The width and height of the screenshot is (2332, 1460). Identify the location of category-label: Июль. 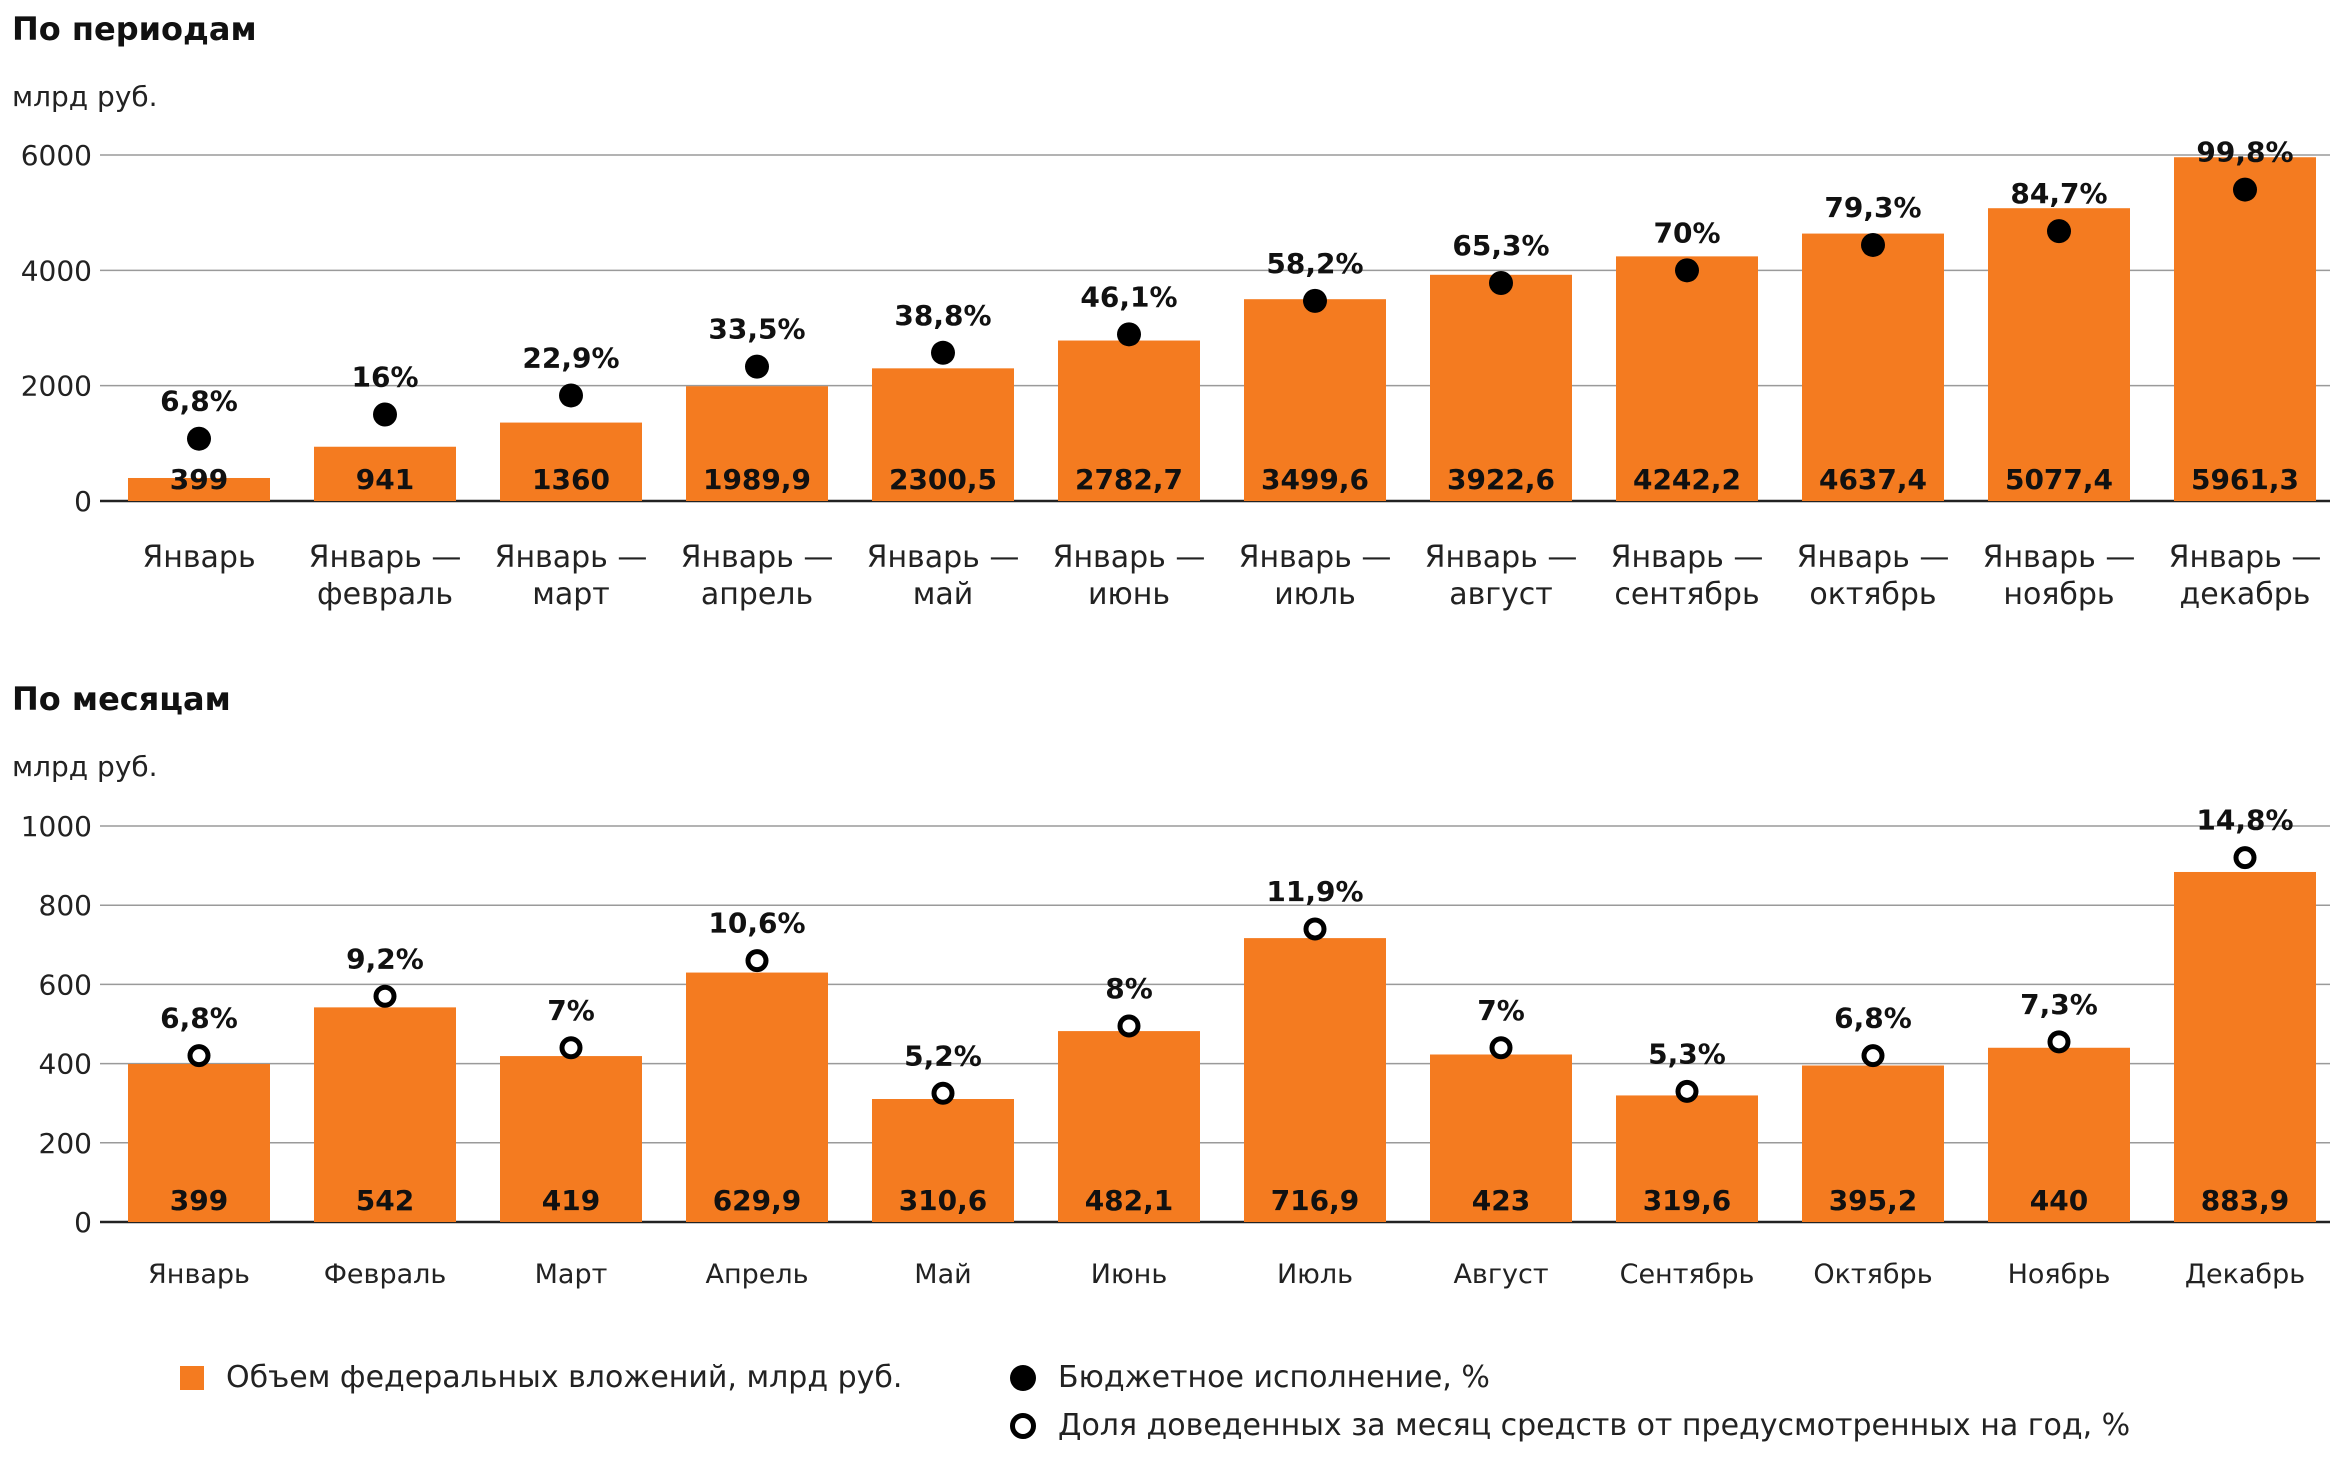
(1315, 1274).